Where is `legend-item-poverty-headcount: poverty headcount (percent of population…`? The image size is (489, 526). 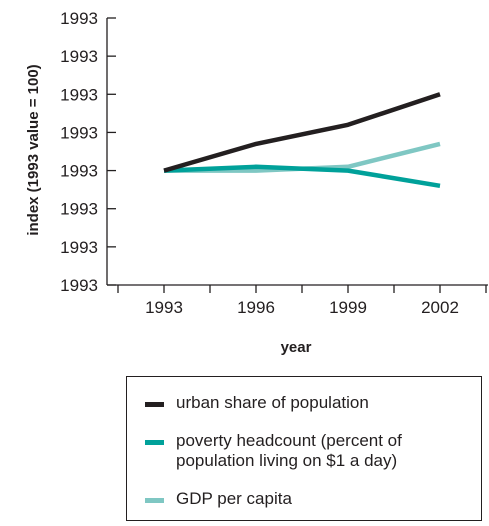
legend-item-poverty-headcount: poverty headcount (percent of population… is located at coordinates (273, 451).